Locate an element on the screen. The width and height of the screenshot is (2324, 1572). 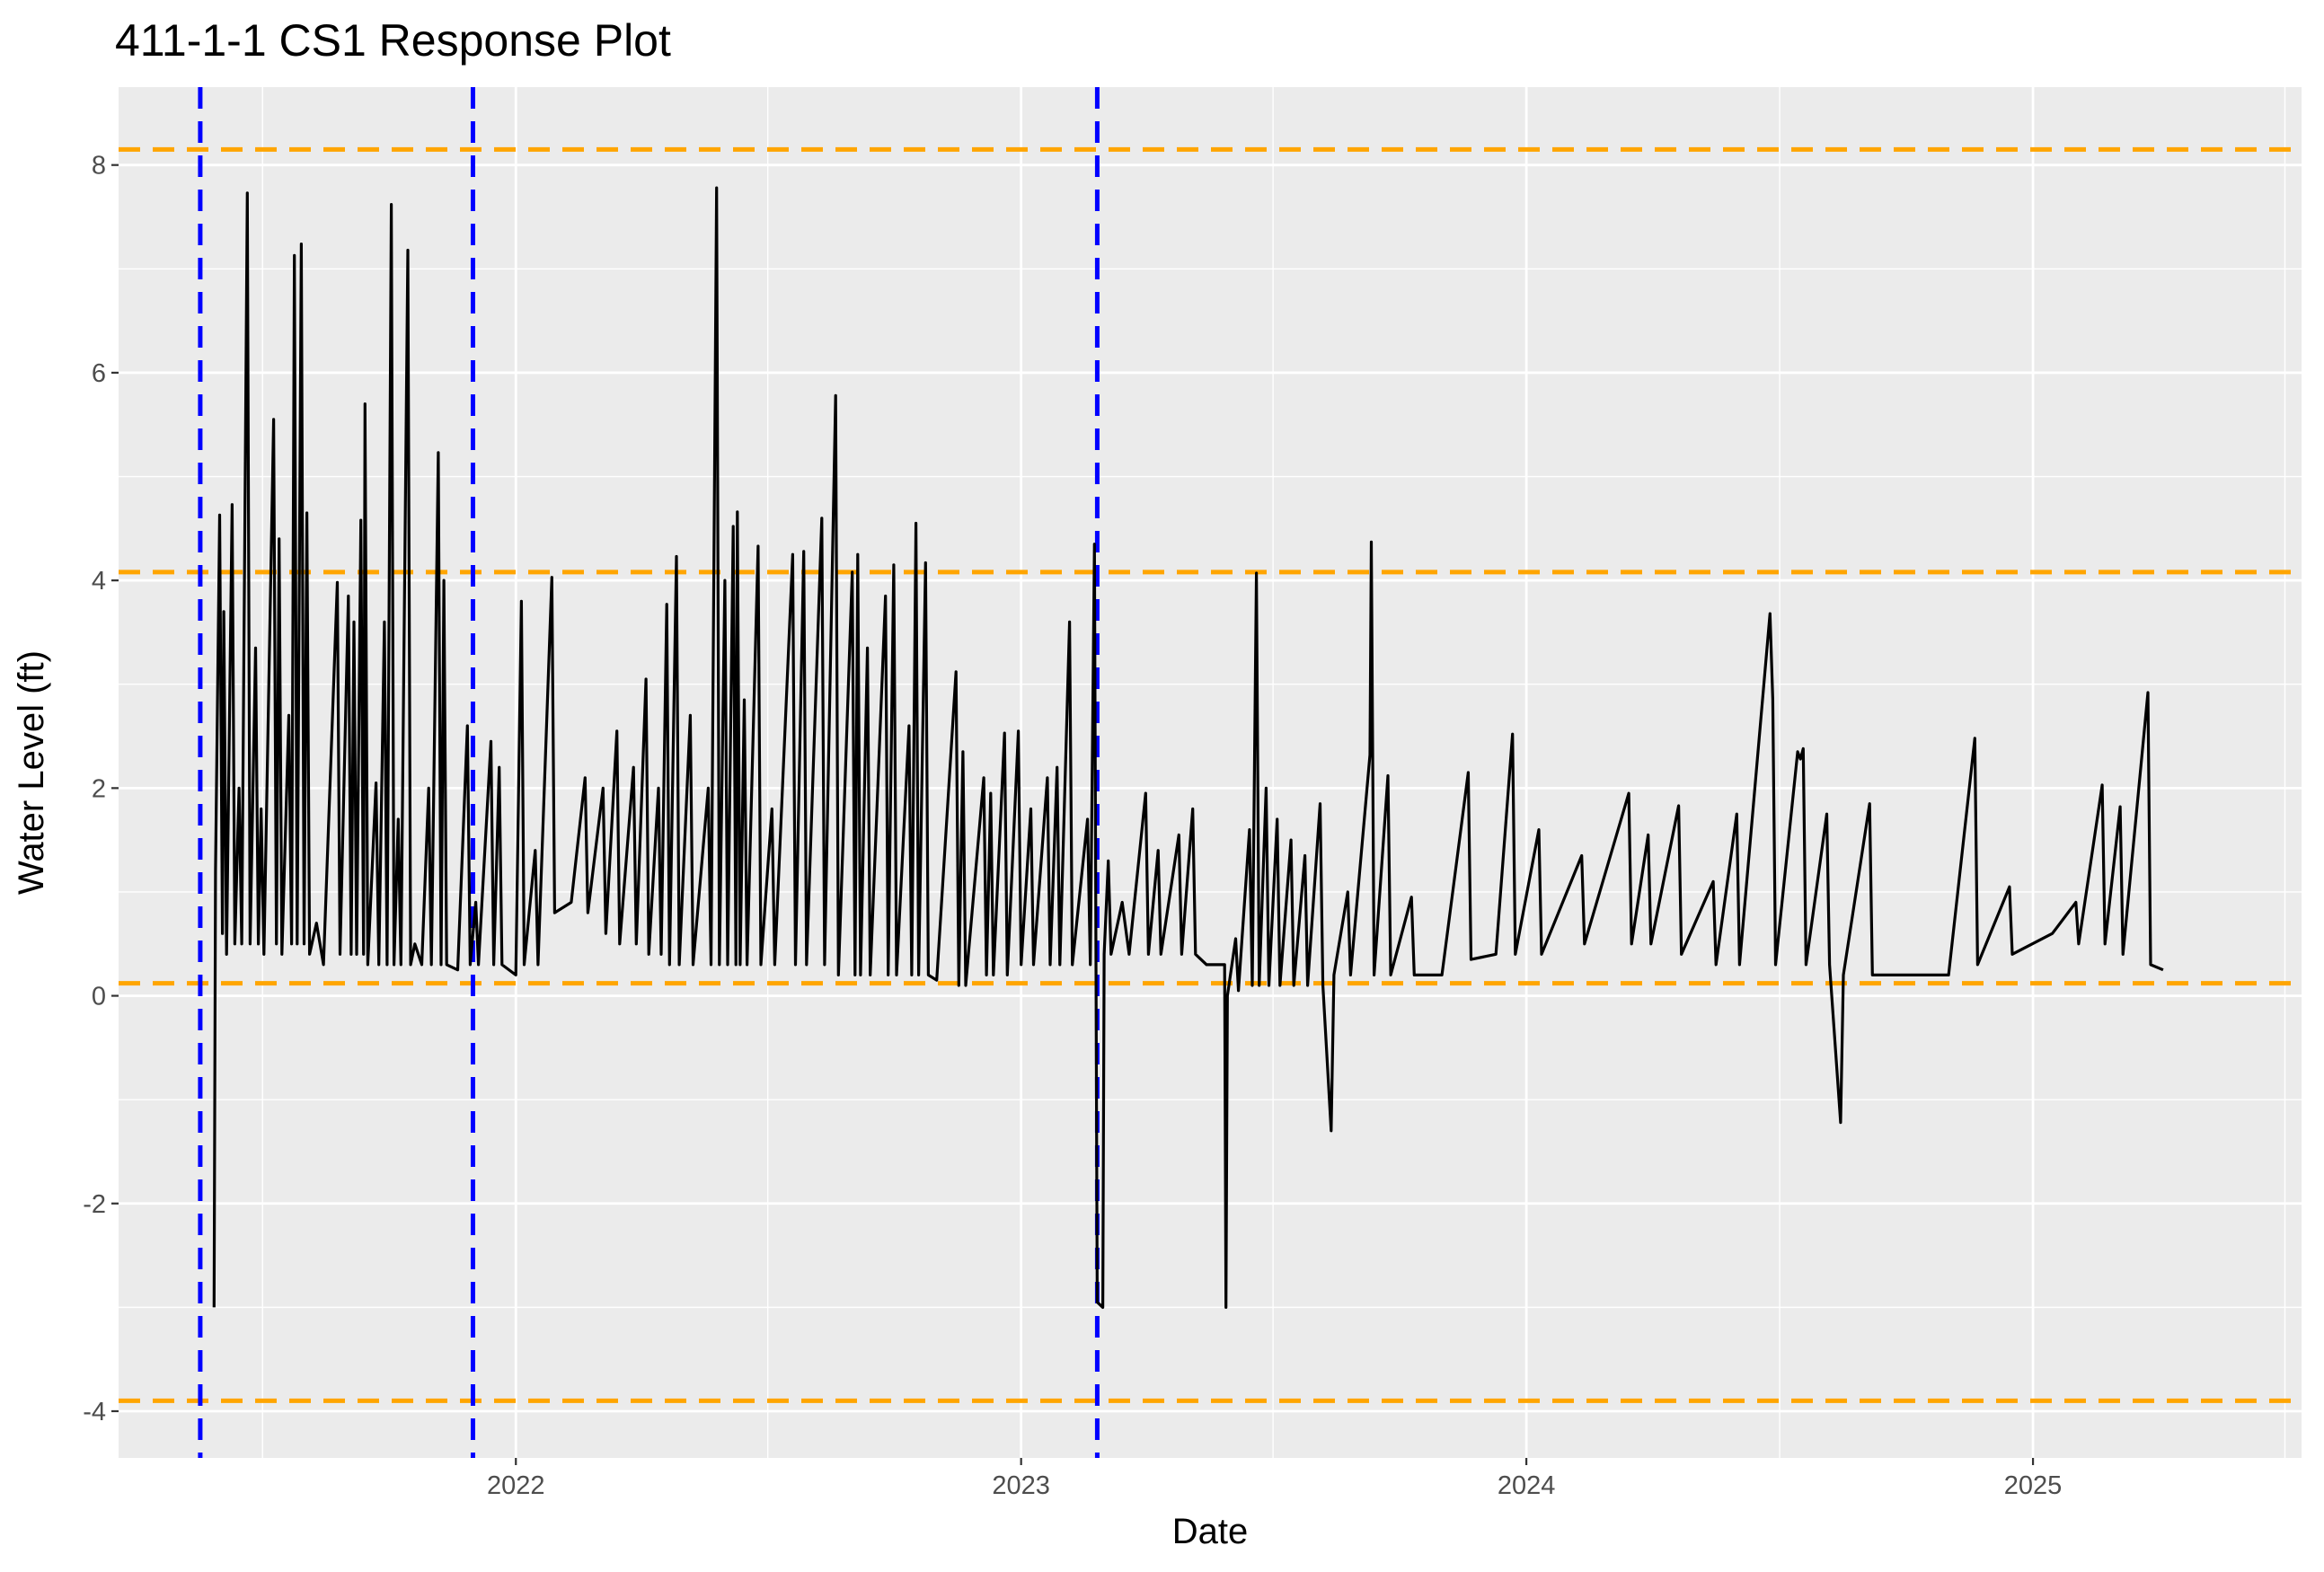
y-tick-label: 4 is located at coordinates (99, 581).